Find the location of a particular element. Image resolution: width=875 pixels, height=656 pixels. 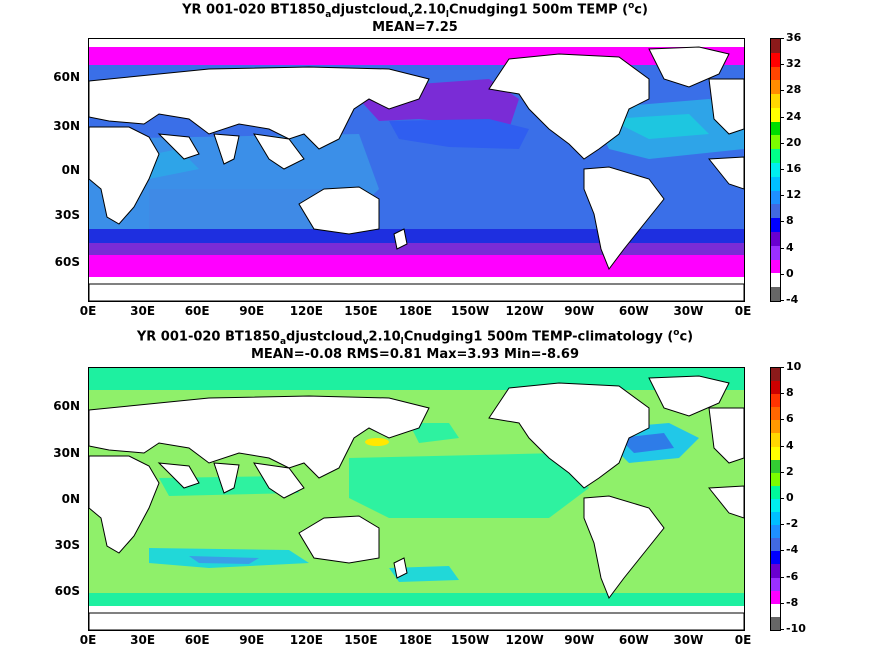

map2-lon-label: 90E is located at coordinates (252, 640).